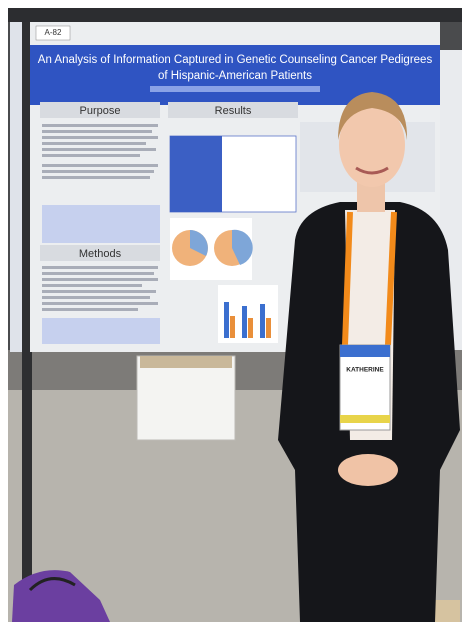  What do you see at coordinates (186, 362) in the screenshot?
I see `box-top` at bounding box center [186, 362].